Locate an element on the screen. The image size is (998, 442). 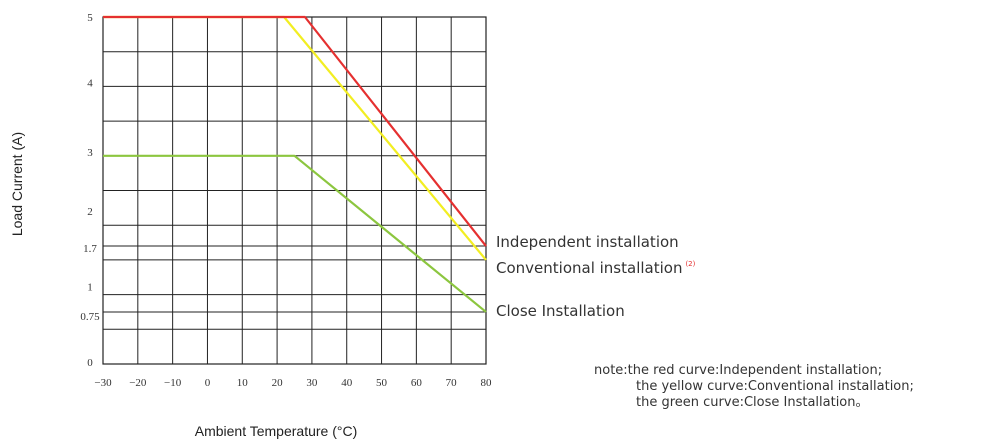
y-tick-label: 0 is located at coordinates (90, 363).